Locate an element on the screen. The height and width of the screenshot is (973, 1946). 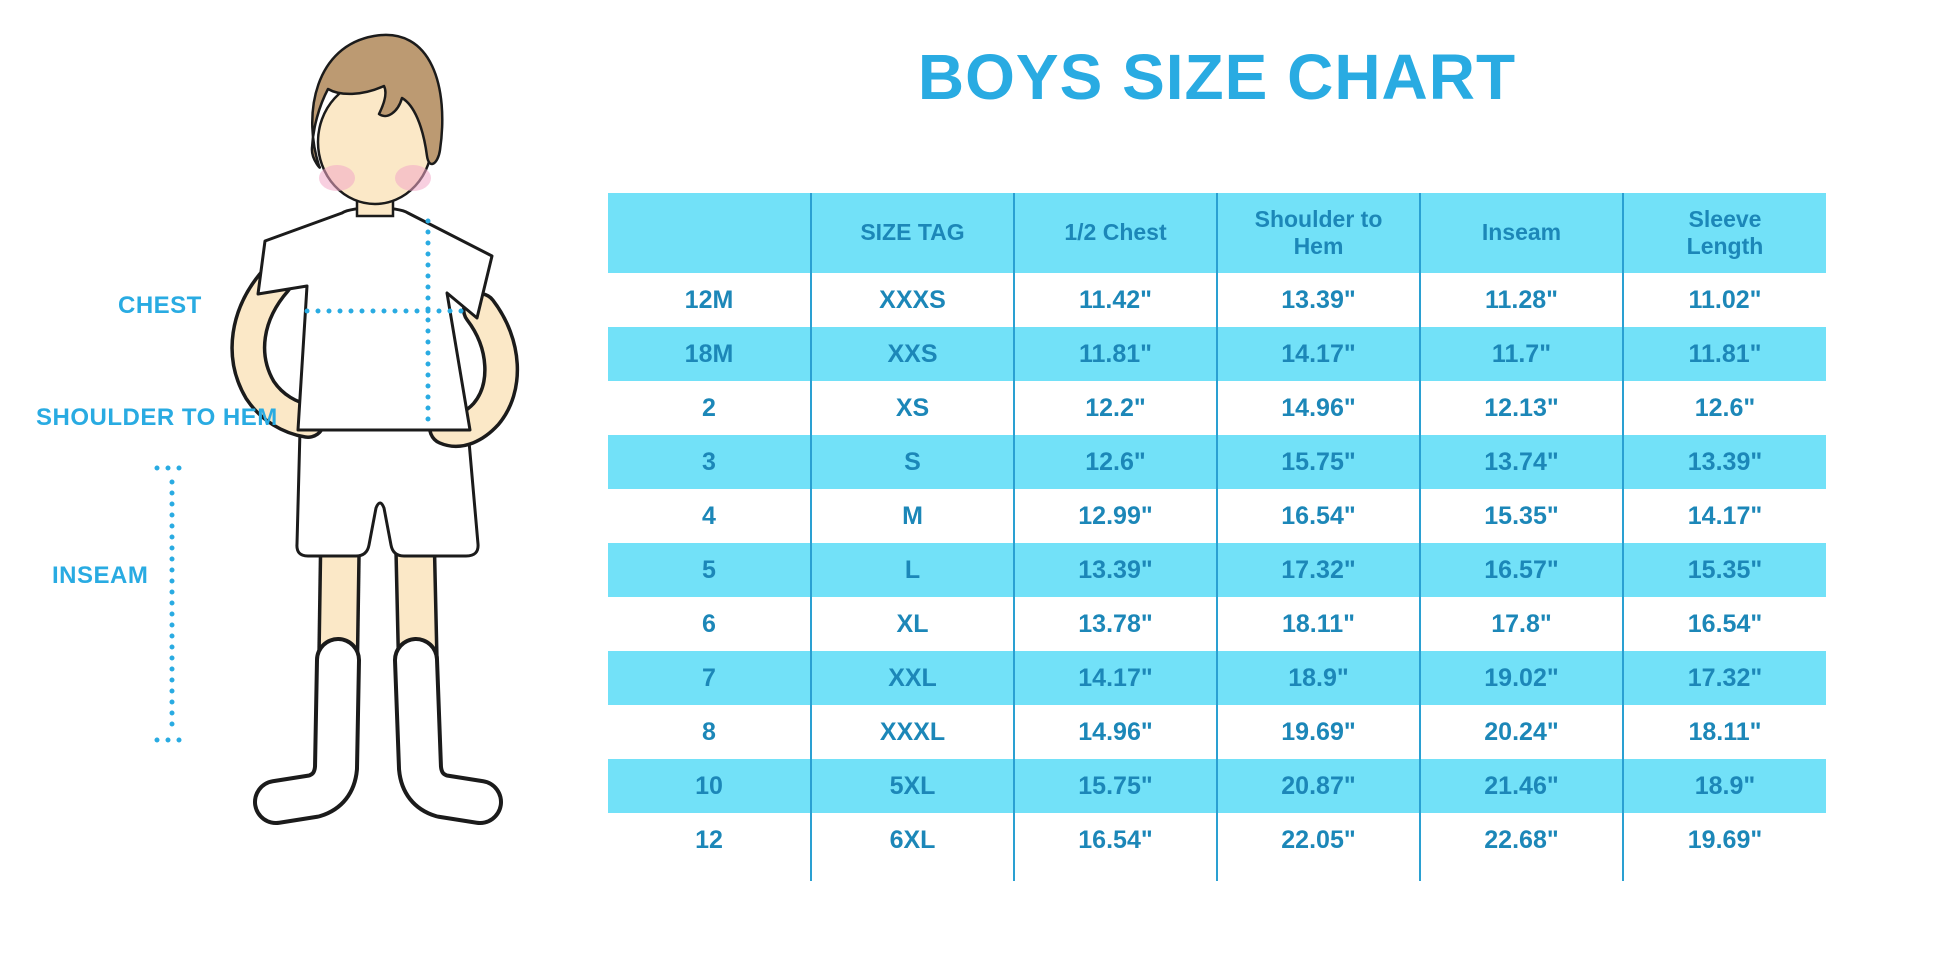
column-header: 1/2 Chest is located at coordinates (1115, 233).